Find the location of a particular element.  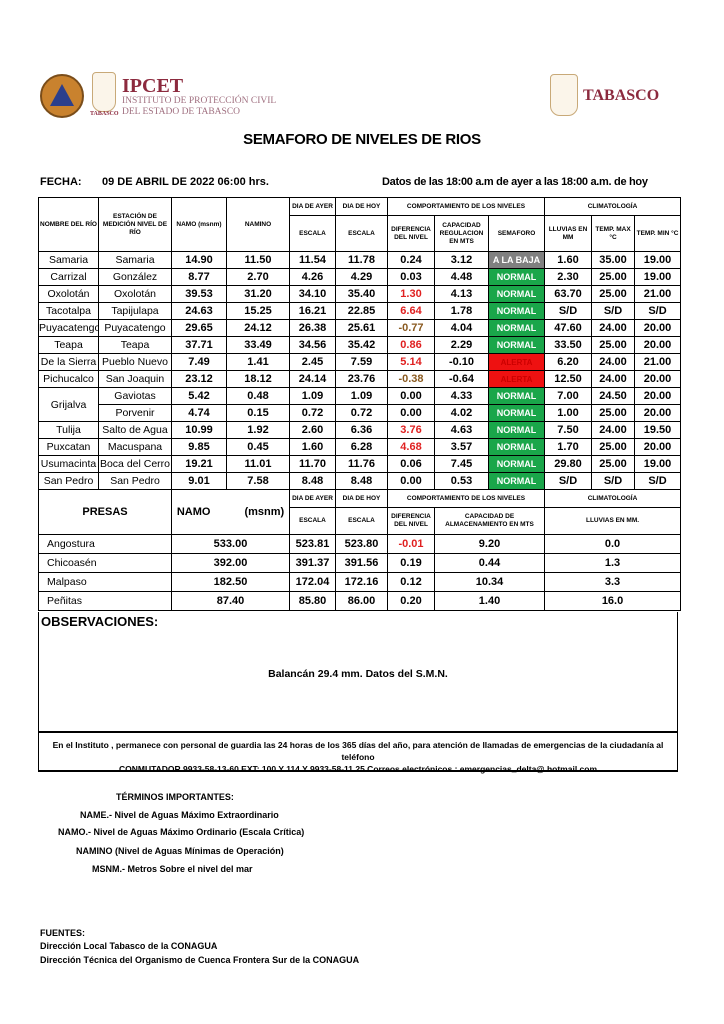

namino-value: 18.12 is located at coordinates (258, 379).